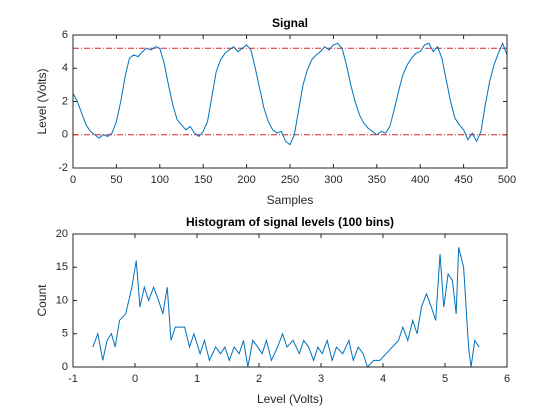  Describe the element at coordinates (246, 180) in the screenshot. I see `x-tick-label: 200` at that location.